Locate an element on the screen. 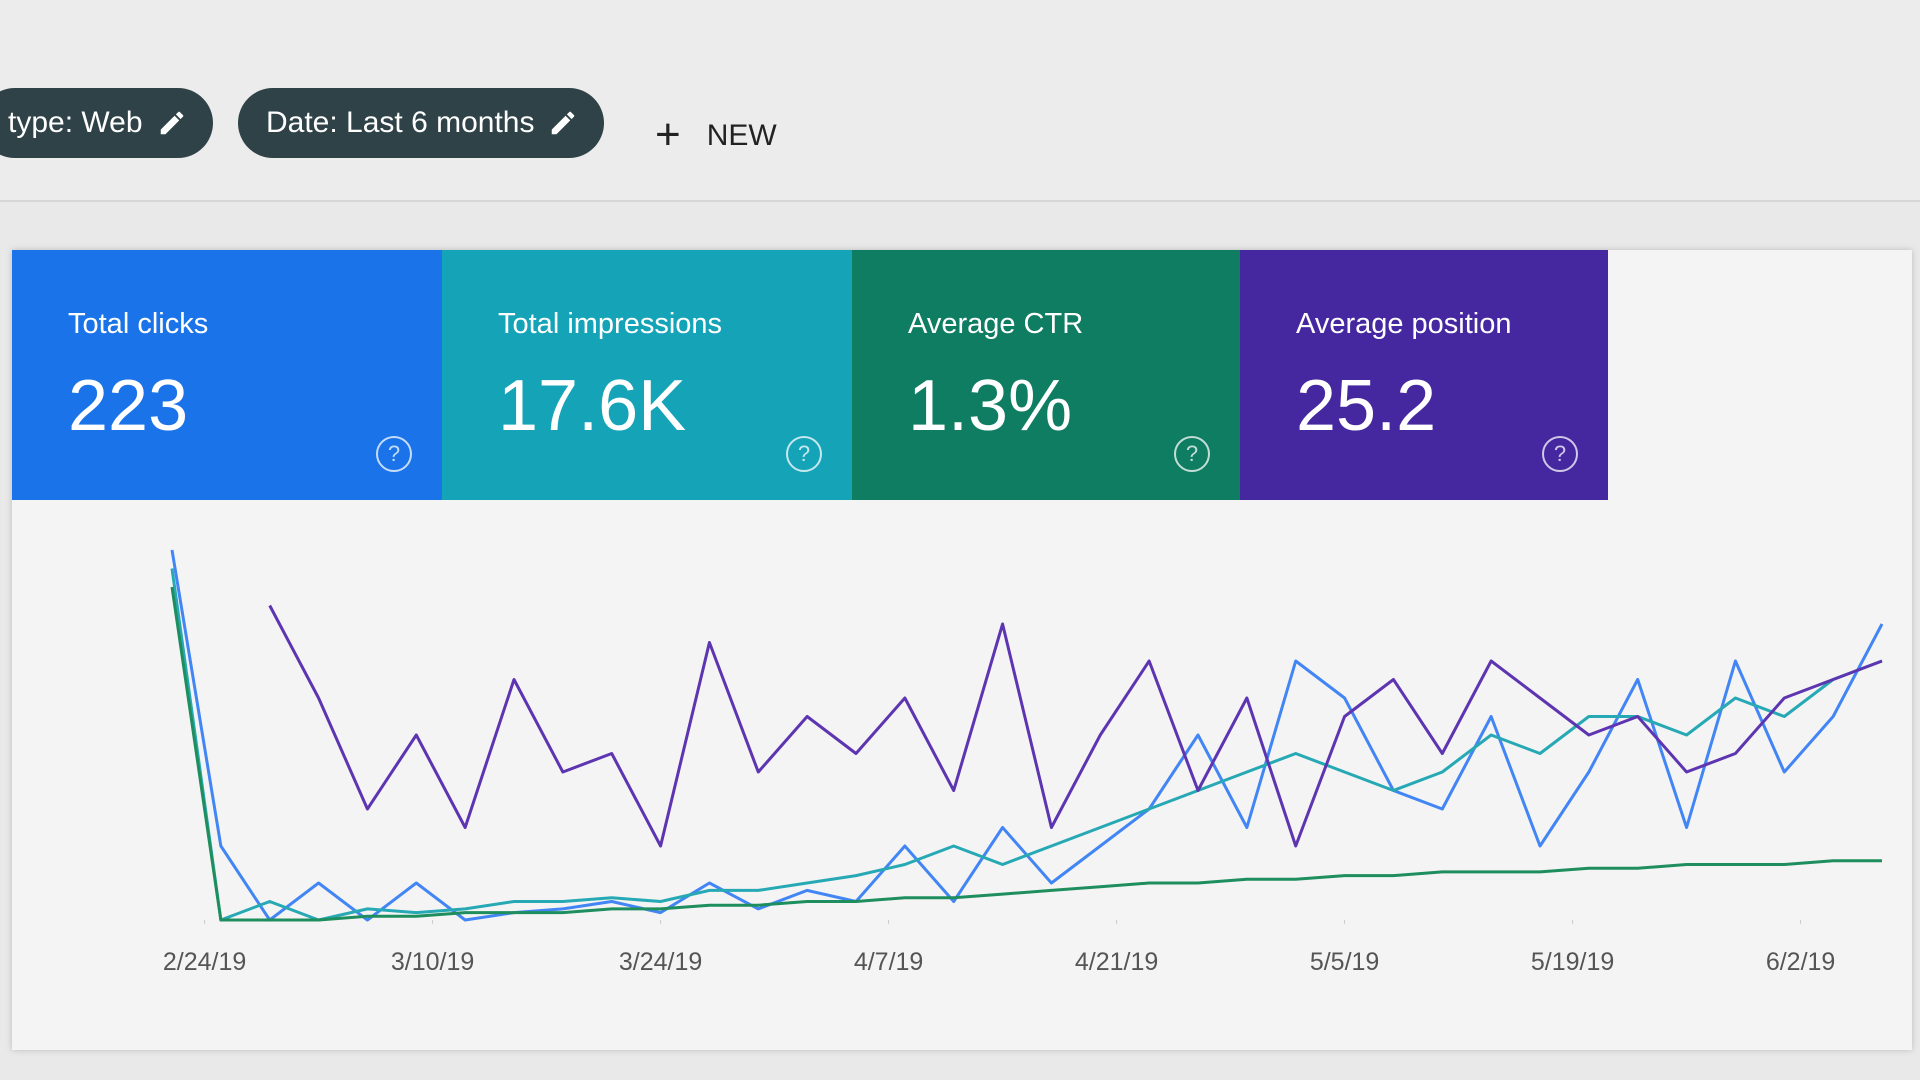  card-title: Average CTR is located at coordinates (996, 324).